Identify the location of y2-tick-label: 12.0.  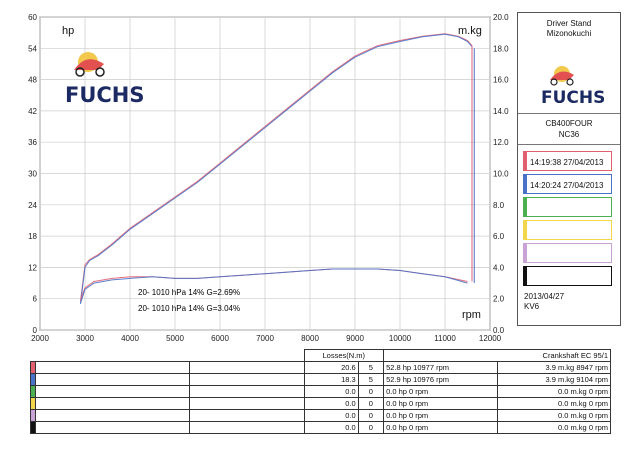
(501, 142).